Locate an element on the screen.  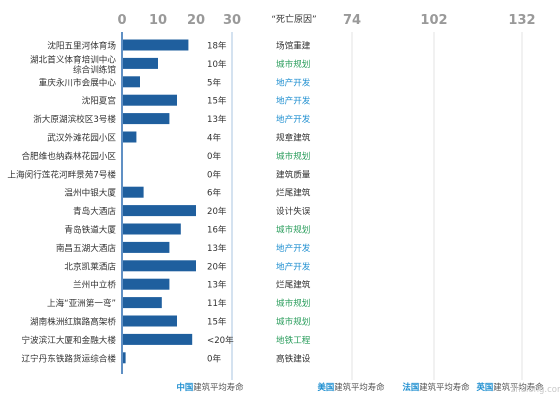
cause-label: 建筑质量 is located at coordinates (293, 174).